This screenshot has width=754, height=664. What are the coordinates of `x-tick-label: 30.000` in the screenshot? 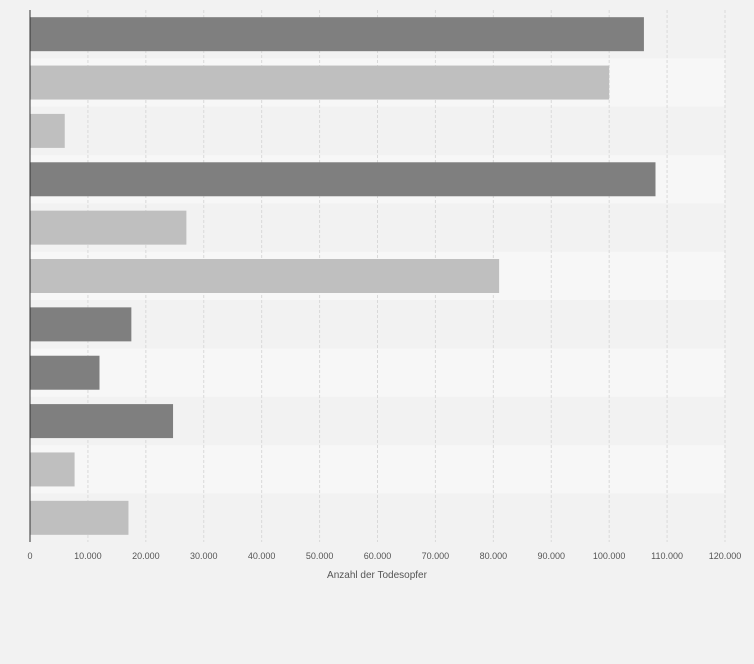 It's located at (204, 556).